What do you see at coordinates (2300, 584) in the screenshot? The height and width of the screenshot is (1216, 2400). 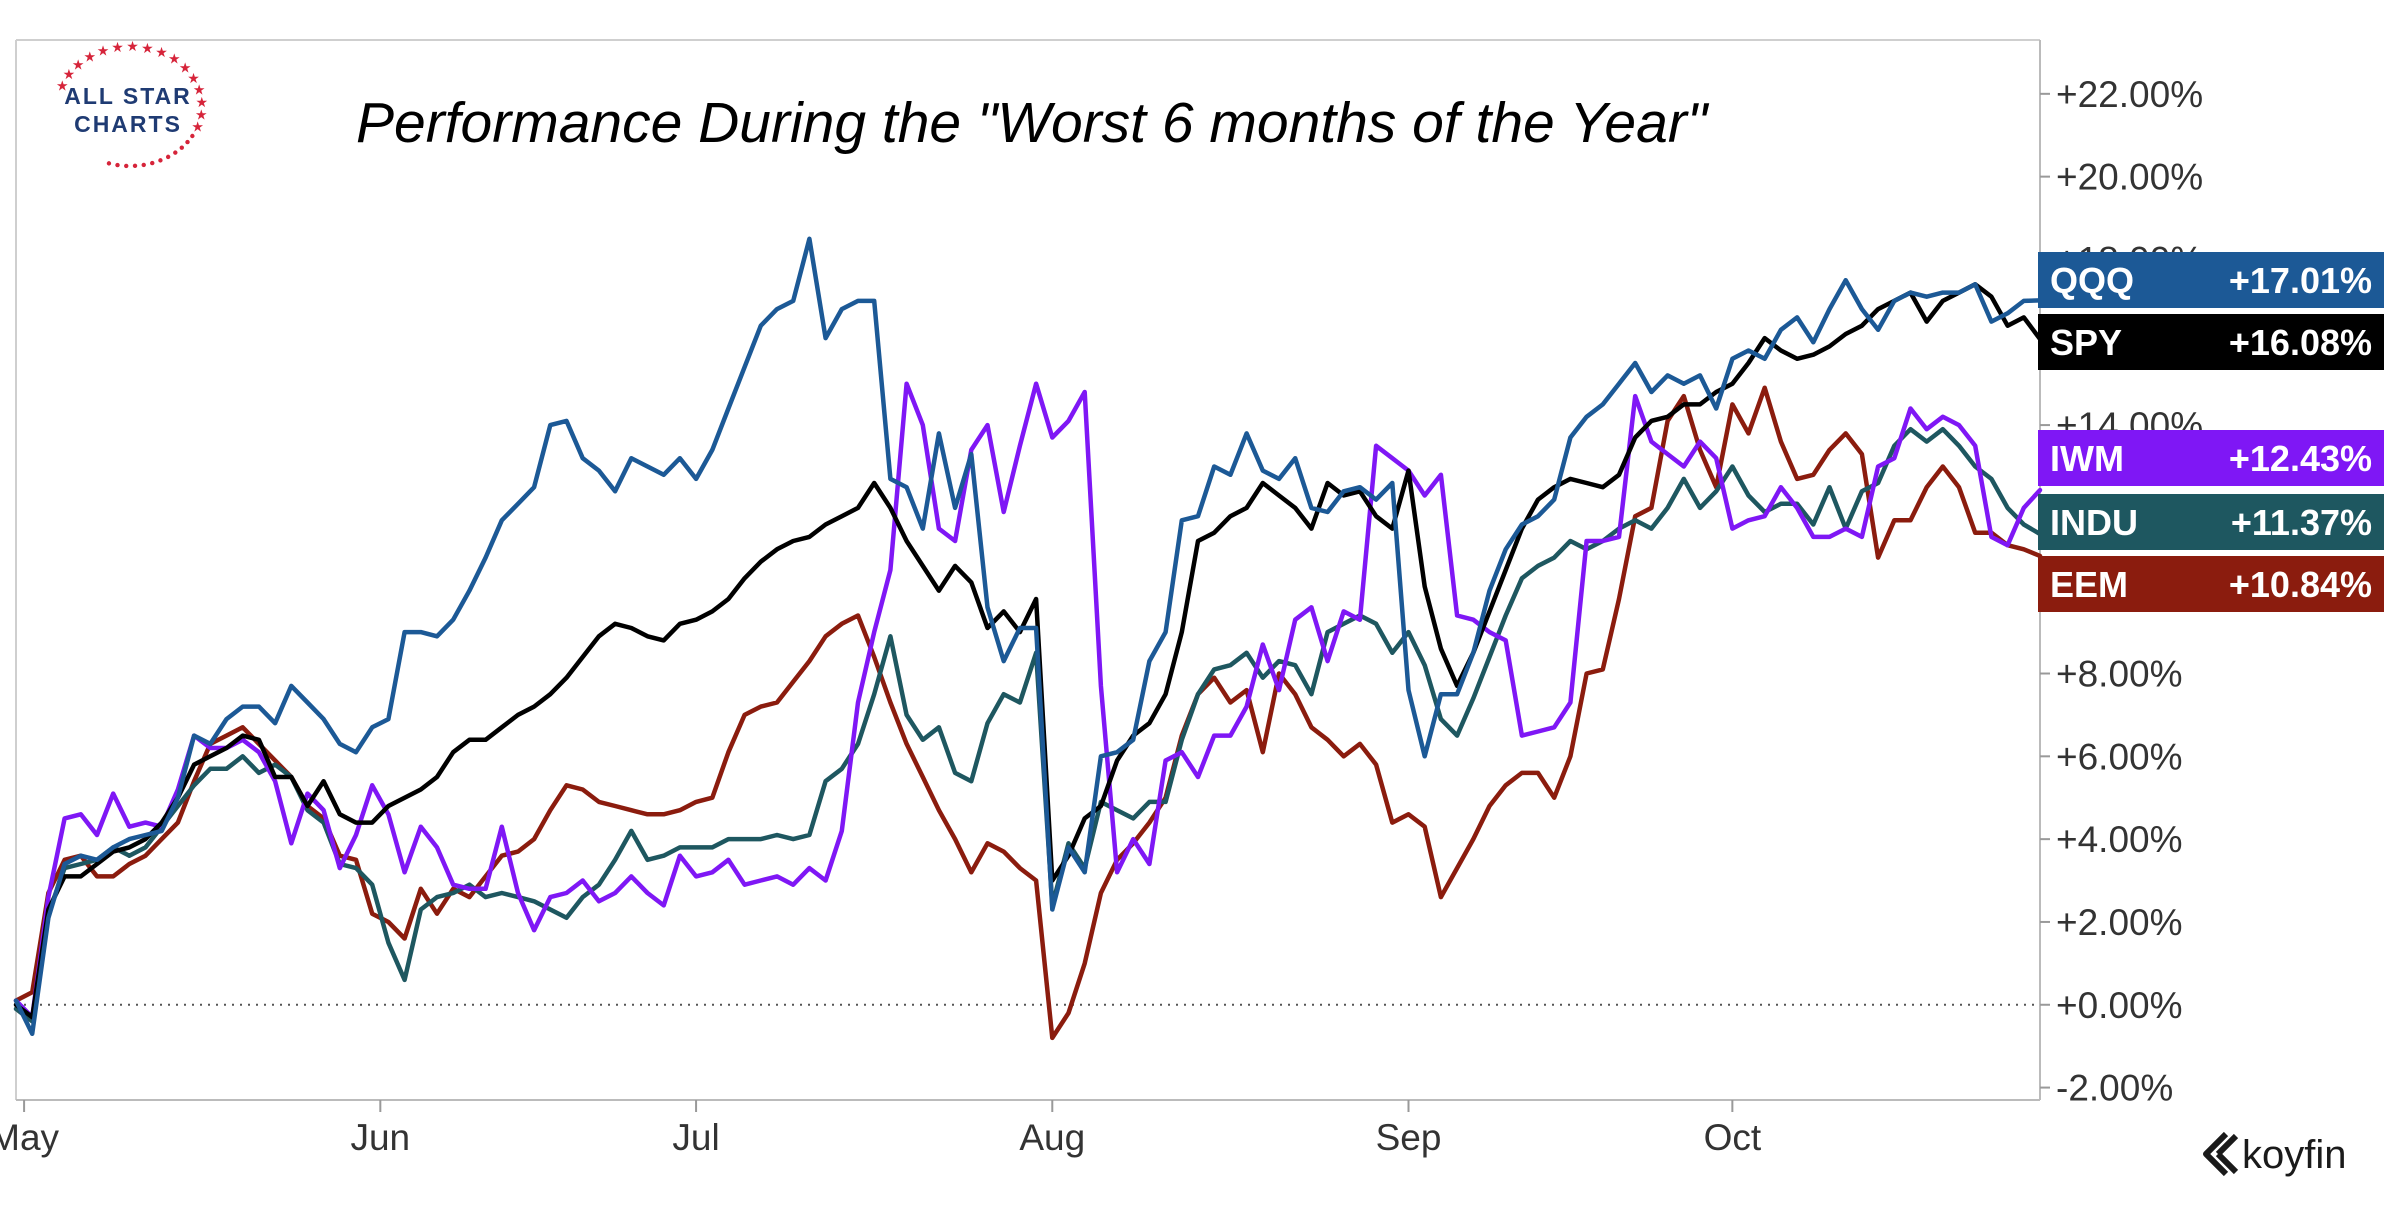 I see `value-tag-value: +10.84%` at bounding box center [2300, 584].